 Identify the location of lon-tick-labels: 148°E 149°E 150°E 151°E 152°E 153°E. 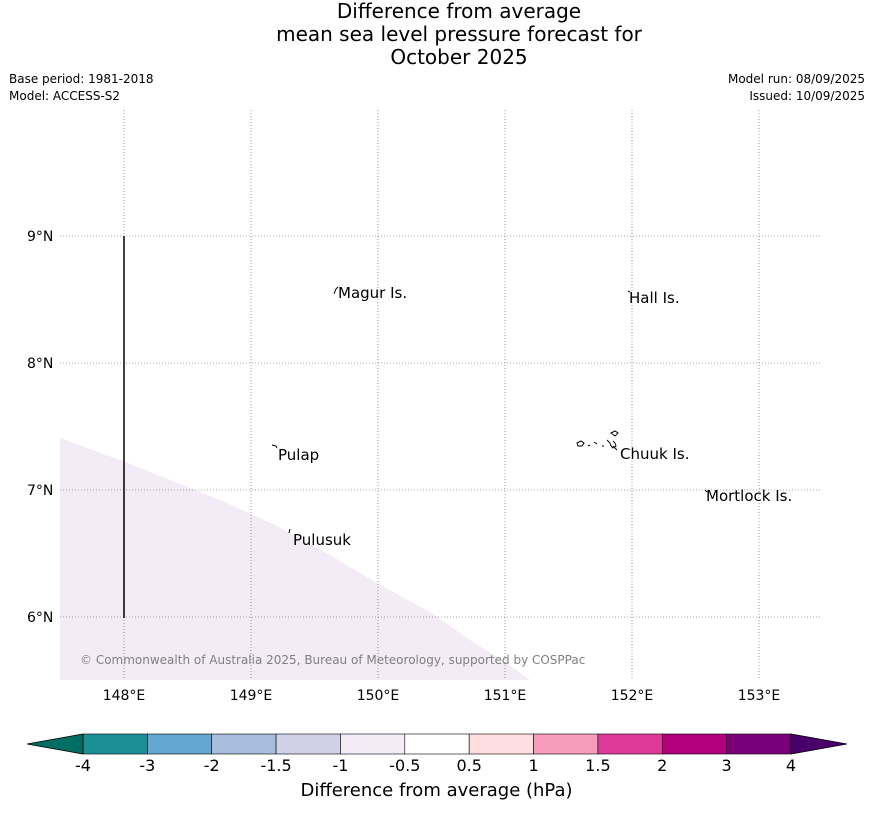
(442, 694).